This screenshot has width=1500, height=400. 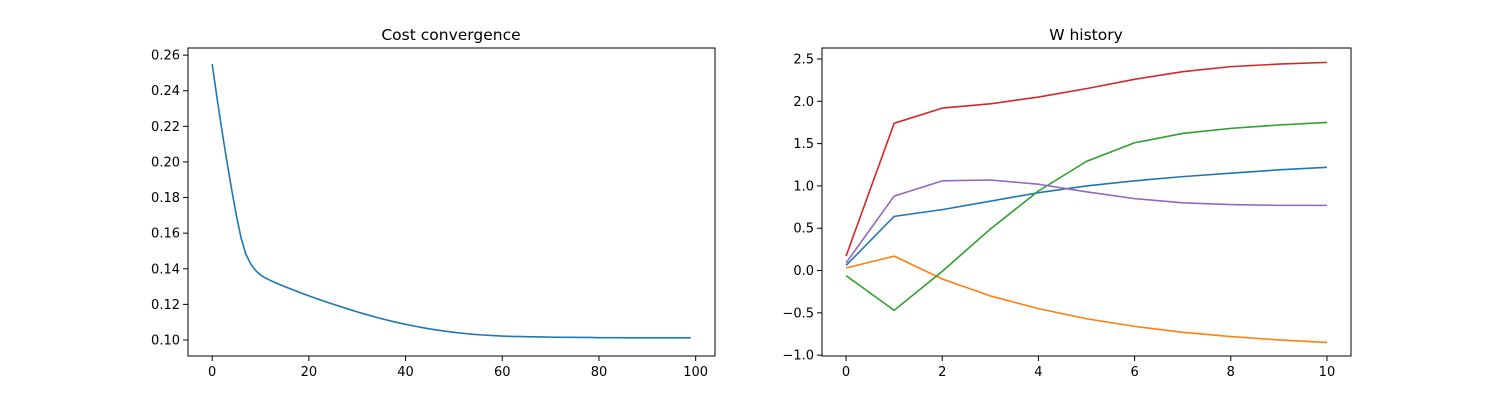 I want to click on y-tick-label: 0.12, so click(x=165, y=305).